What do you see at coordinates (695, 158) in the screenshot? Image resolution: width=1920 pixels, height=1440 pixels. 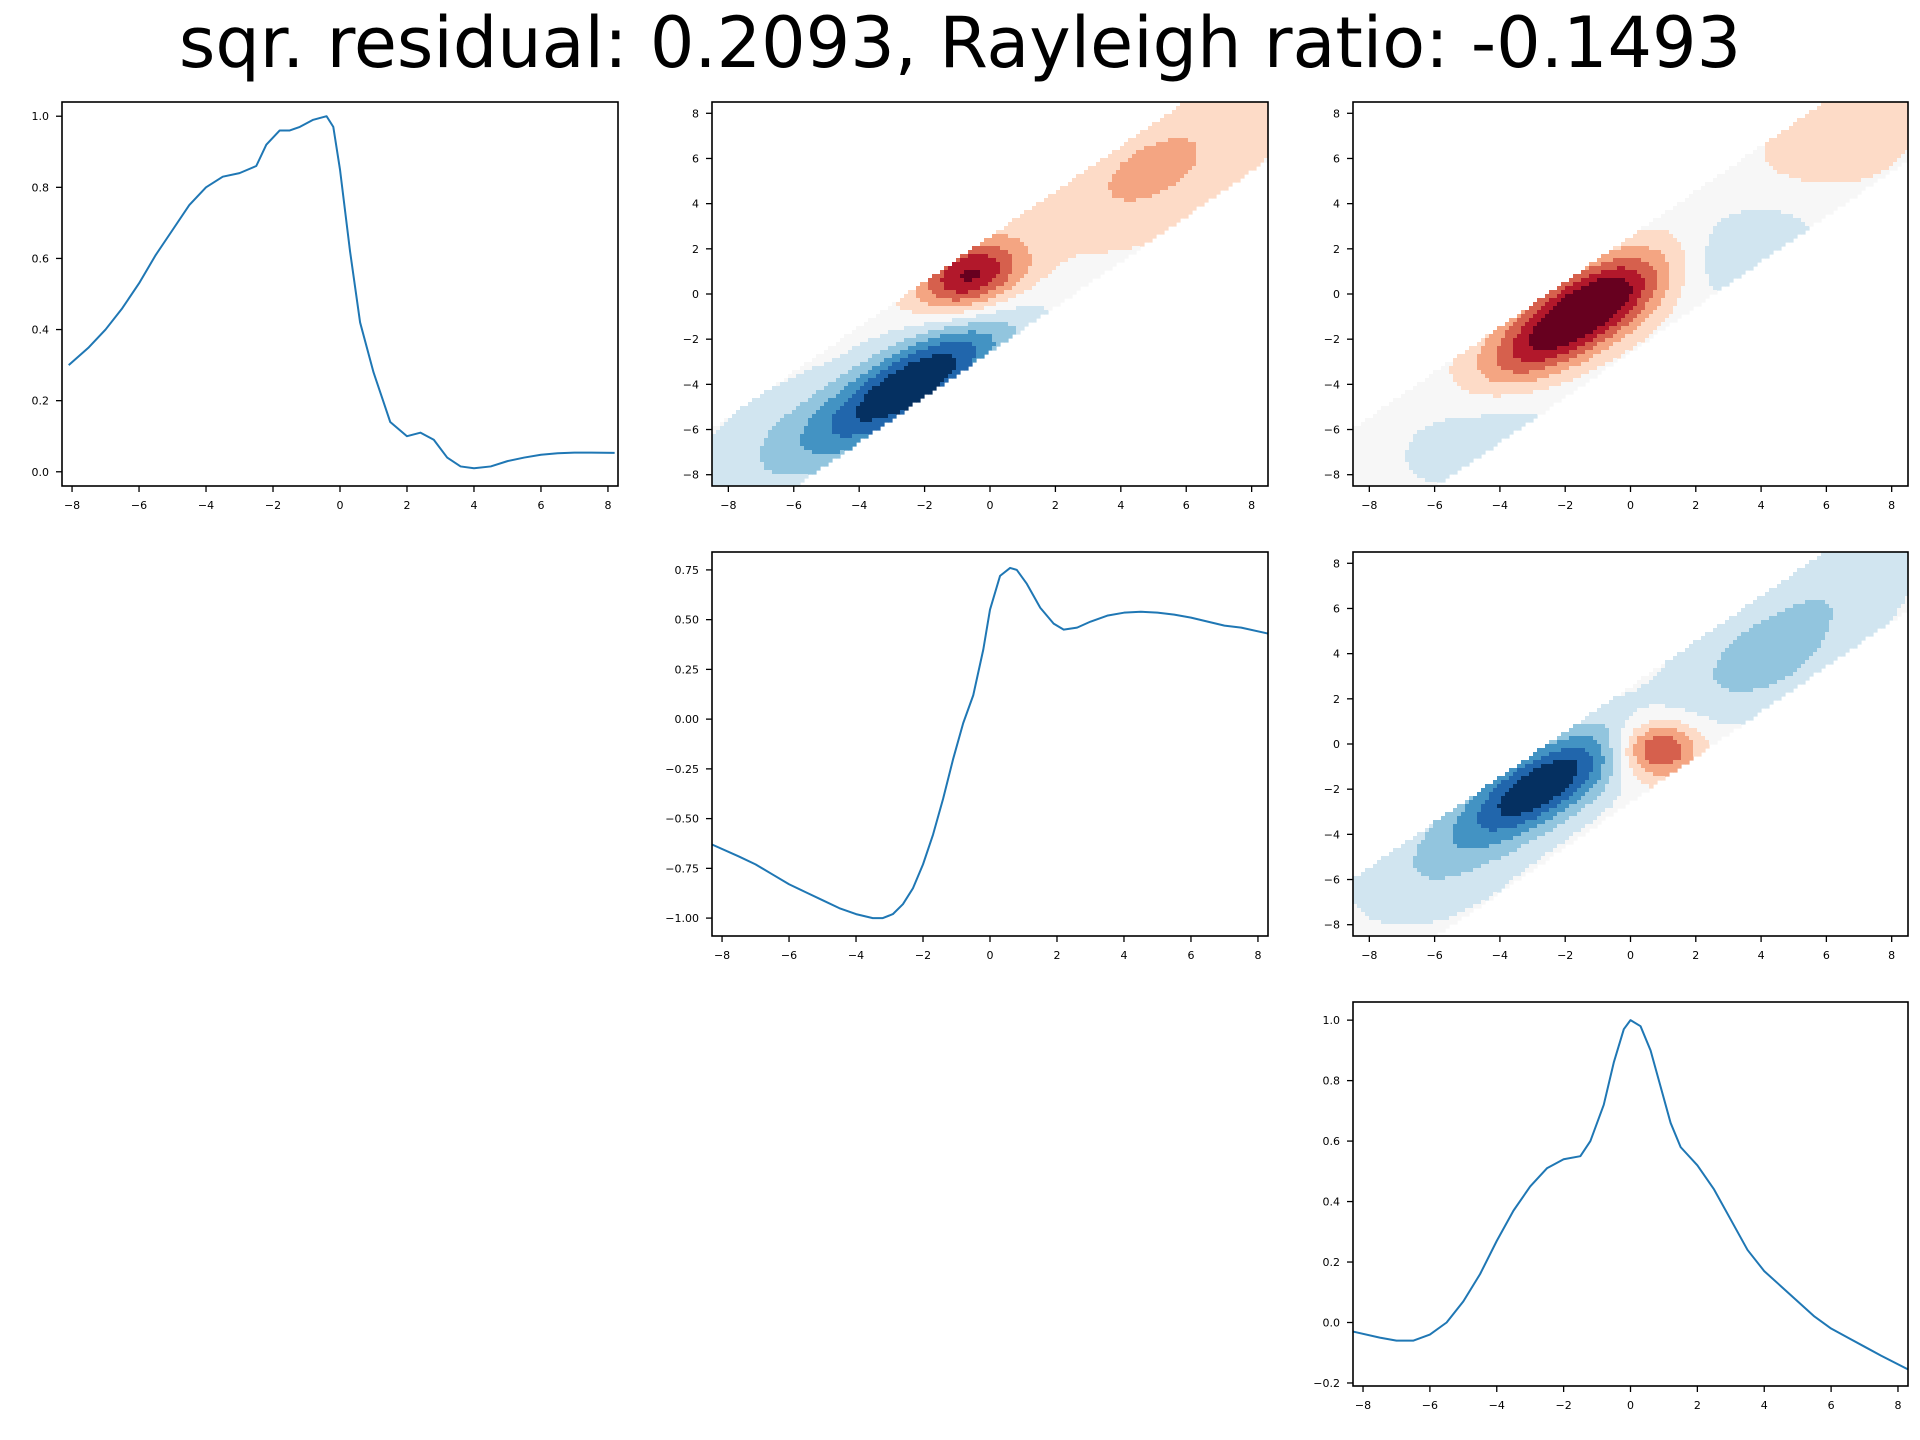 I see `y-tick-label: 6` at bounding box center [695, 158].